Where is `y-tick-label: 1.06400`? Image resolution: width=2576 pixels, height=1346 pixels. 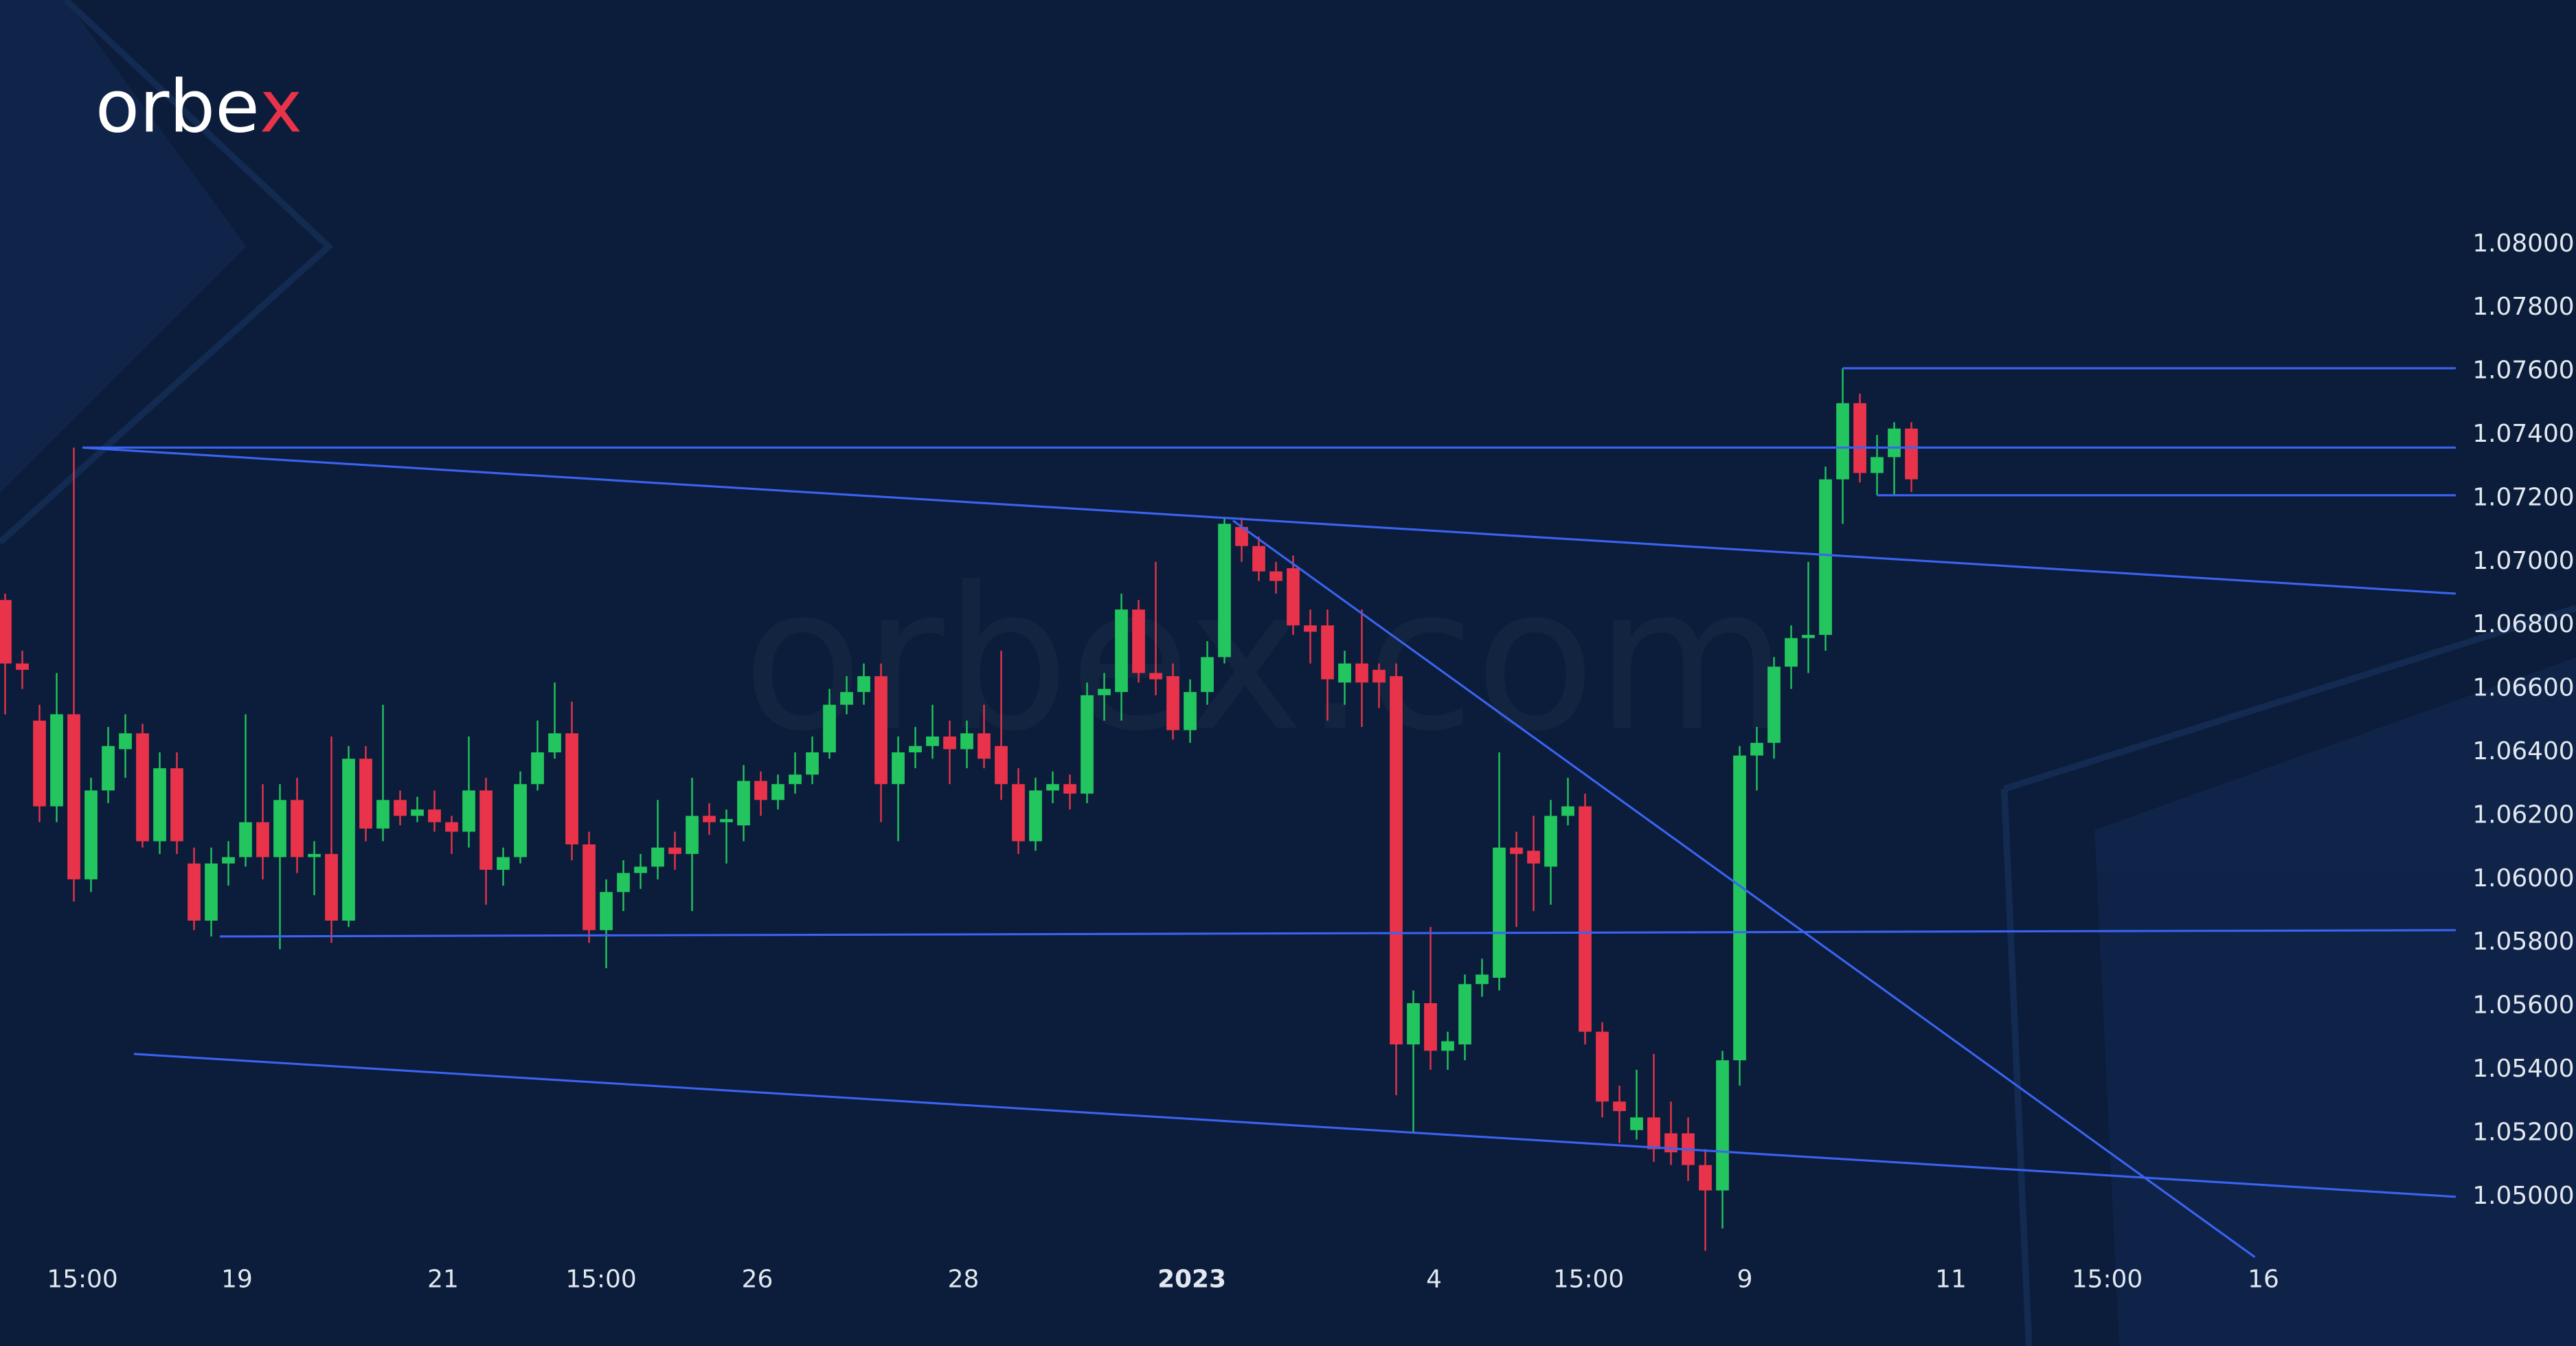 y-tick-label: 1.06400 is located at coordinates (2523, 751).